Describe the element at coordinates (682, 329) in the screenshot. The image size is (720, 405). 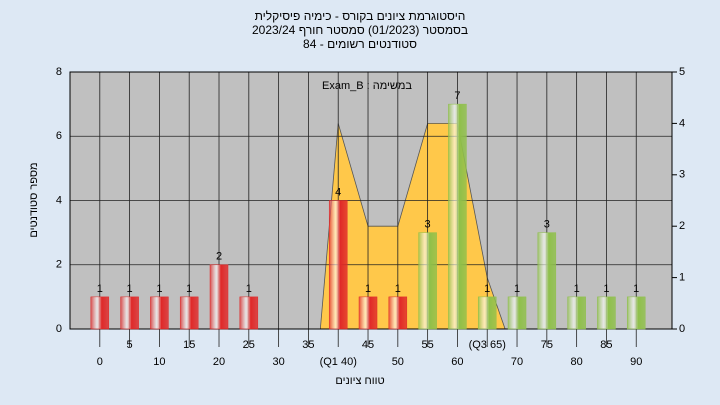
I see `y2-tick-label: 0` at that location.